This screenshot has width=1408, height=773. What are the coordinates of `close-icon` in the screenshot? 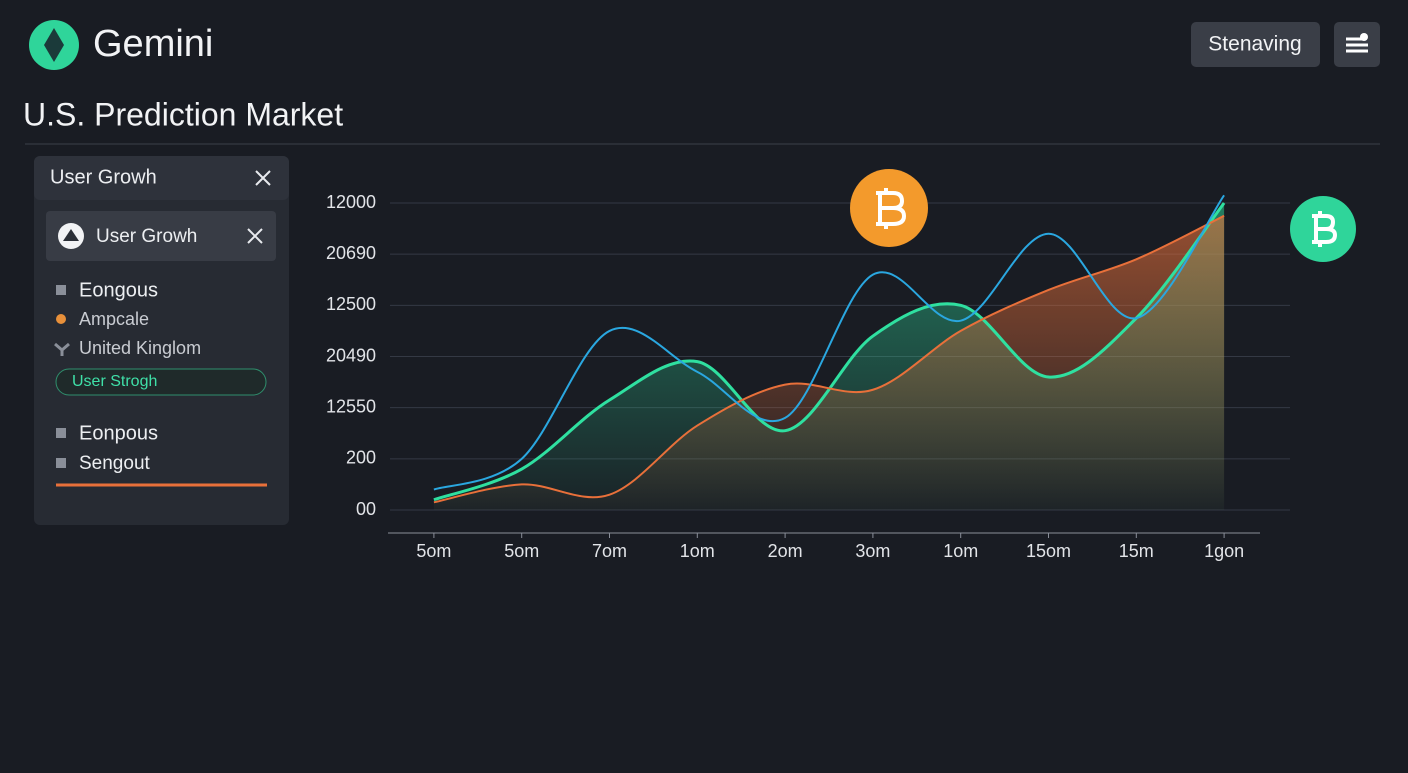 It's located at (263, 178).